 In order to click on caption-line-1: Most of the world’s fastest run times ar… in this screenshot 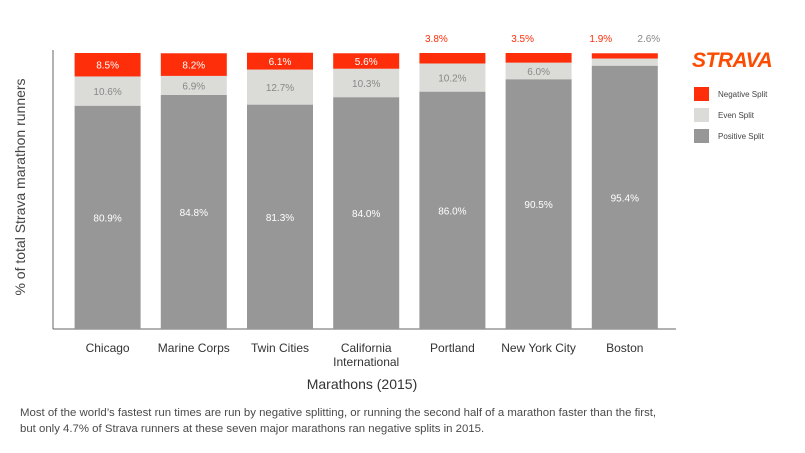, I will do `click(338, 413)`.